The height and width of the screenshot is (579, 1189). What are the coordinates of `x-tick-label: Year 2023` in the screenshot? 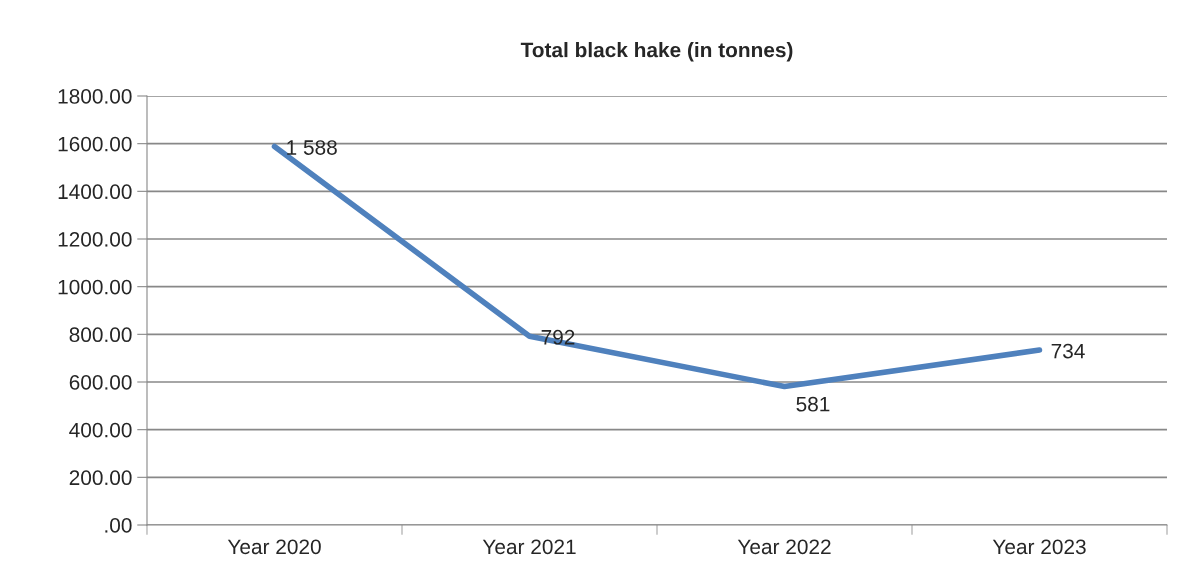 It's located at (1039, 547).